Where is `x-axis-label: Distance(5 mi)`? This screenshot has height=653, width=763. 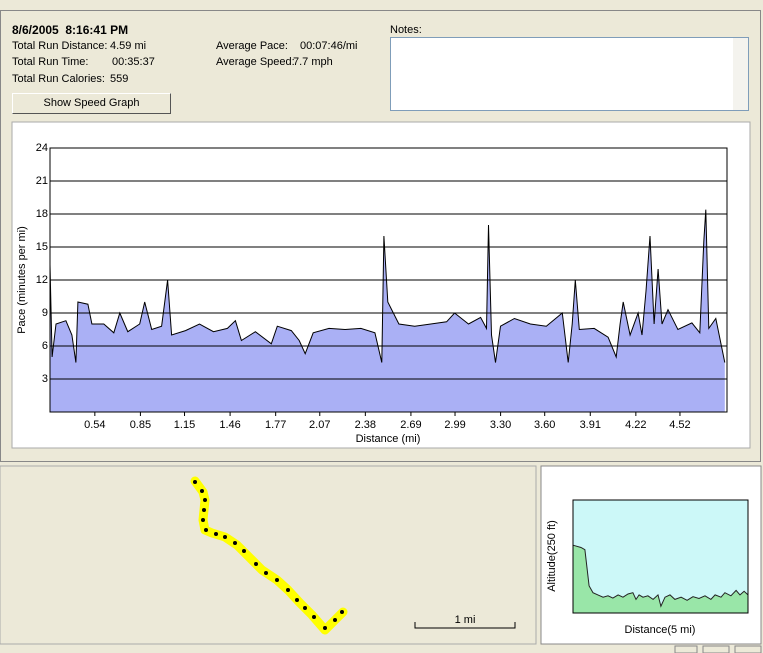 x-axis-label: Distance(5 mi) is located at coordinates (660, 630).